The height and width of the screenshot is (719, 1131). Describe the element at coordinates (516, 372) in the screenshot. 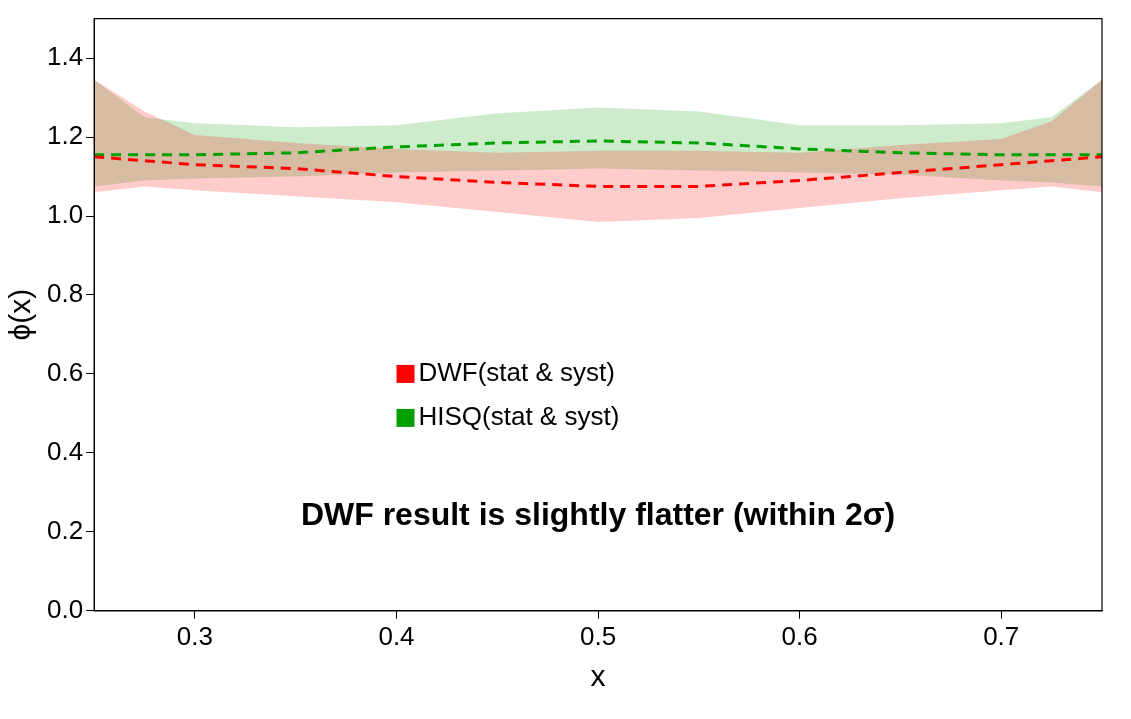

I see `legend-label: DWF(stat & syst)` at that location.